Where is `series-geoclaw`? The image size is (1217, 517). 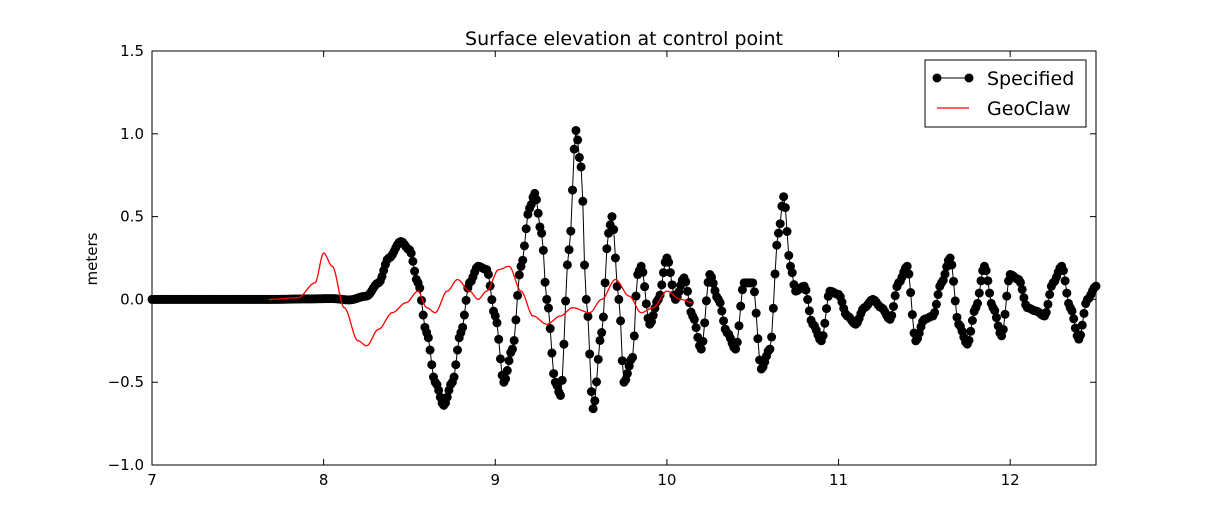
series-geoclaw is located at coordinates (480, 299).